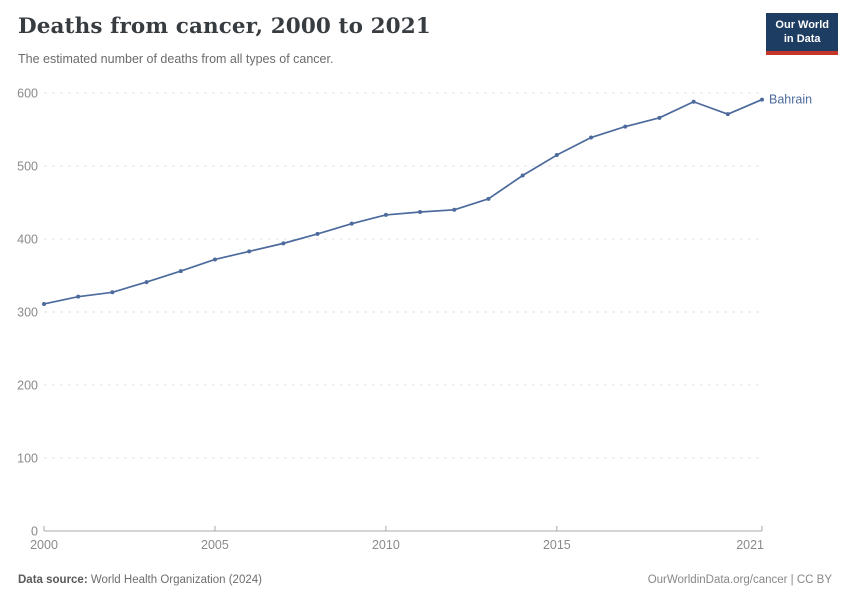  I want to click on owid-logo-line2: in Data, so click(802, 39).